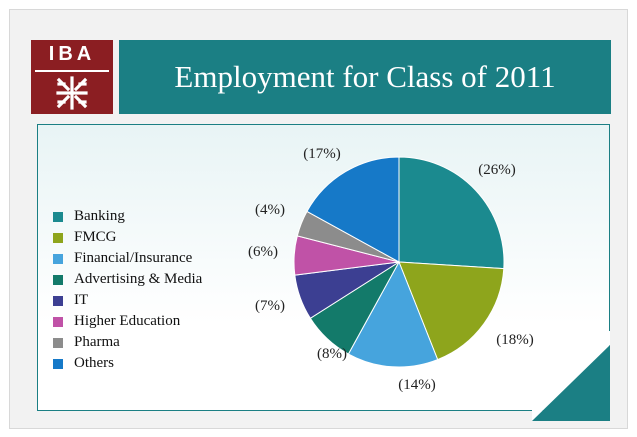 This screenshot has height=437, width=637. I want to click on page-curl-corner, so click(571, 376).